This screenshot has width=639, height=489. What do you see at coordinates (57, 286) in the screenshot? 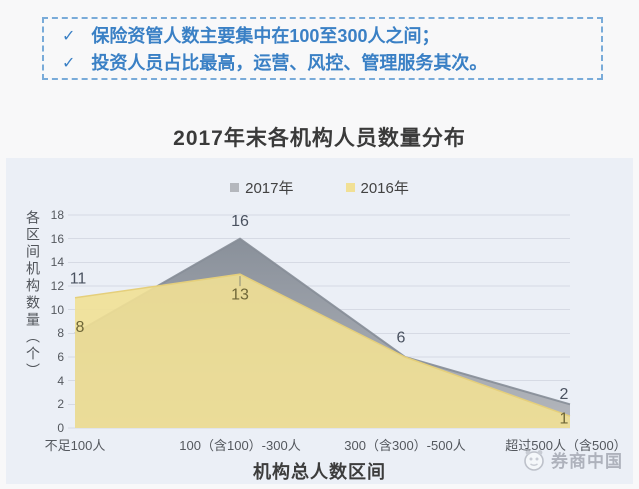
I see `y-tick-label: 12` at bounding box center [57, 286].